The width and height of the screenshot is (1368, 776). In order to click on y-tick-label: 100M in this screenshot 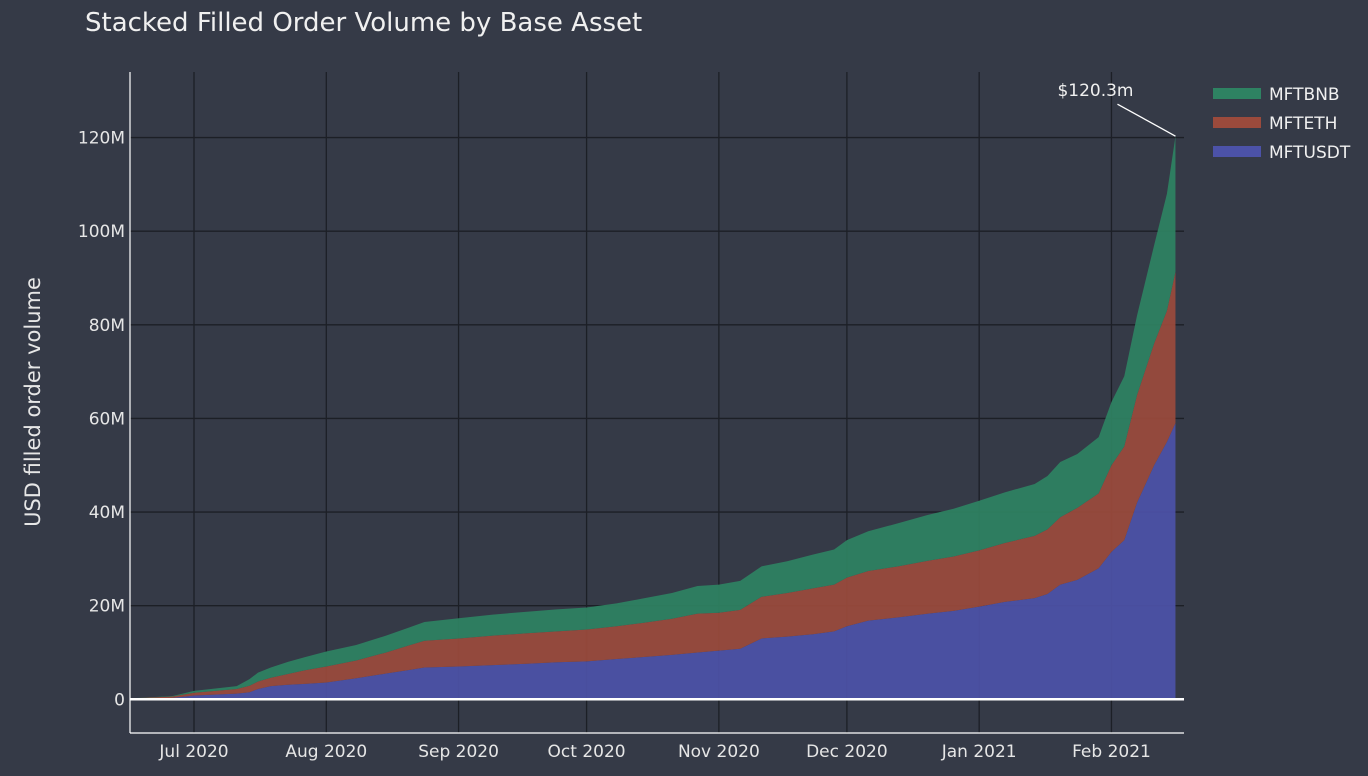, I will do `click(101, 232)`.